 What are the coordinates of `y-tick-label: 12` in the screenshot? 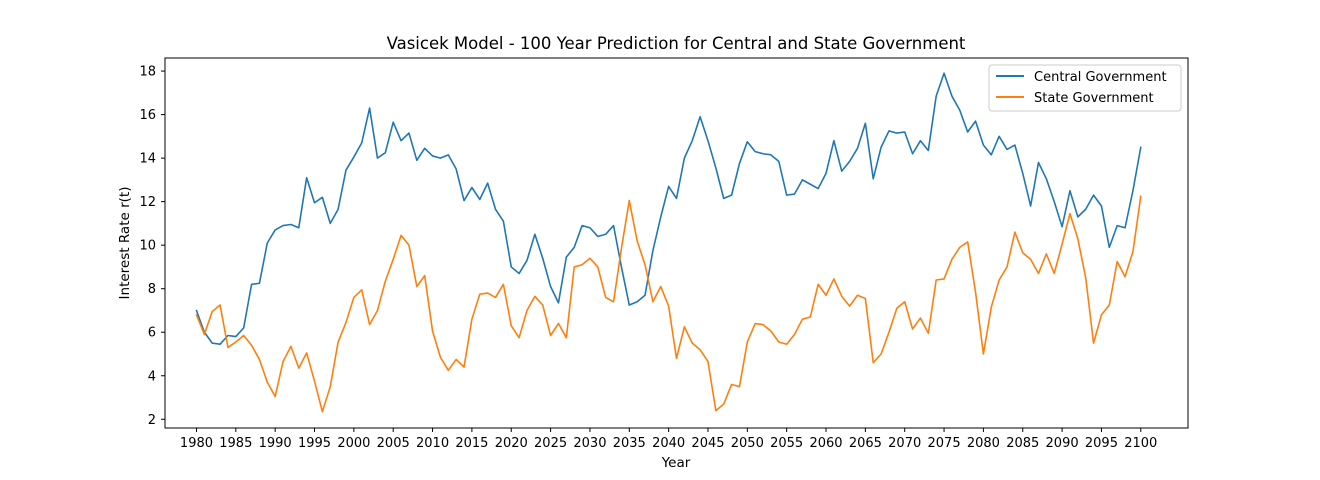 It's located at (147, 202).